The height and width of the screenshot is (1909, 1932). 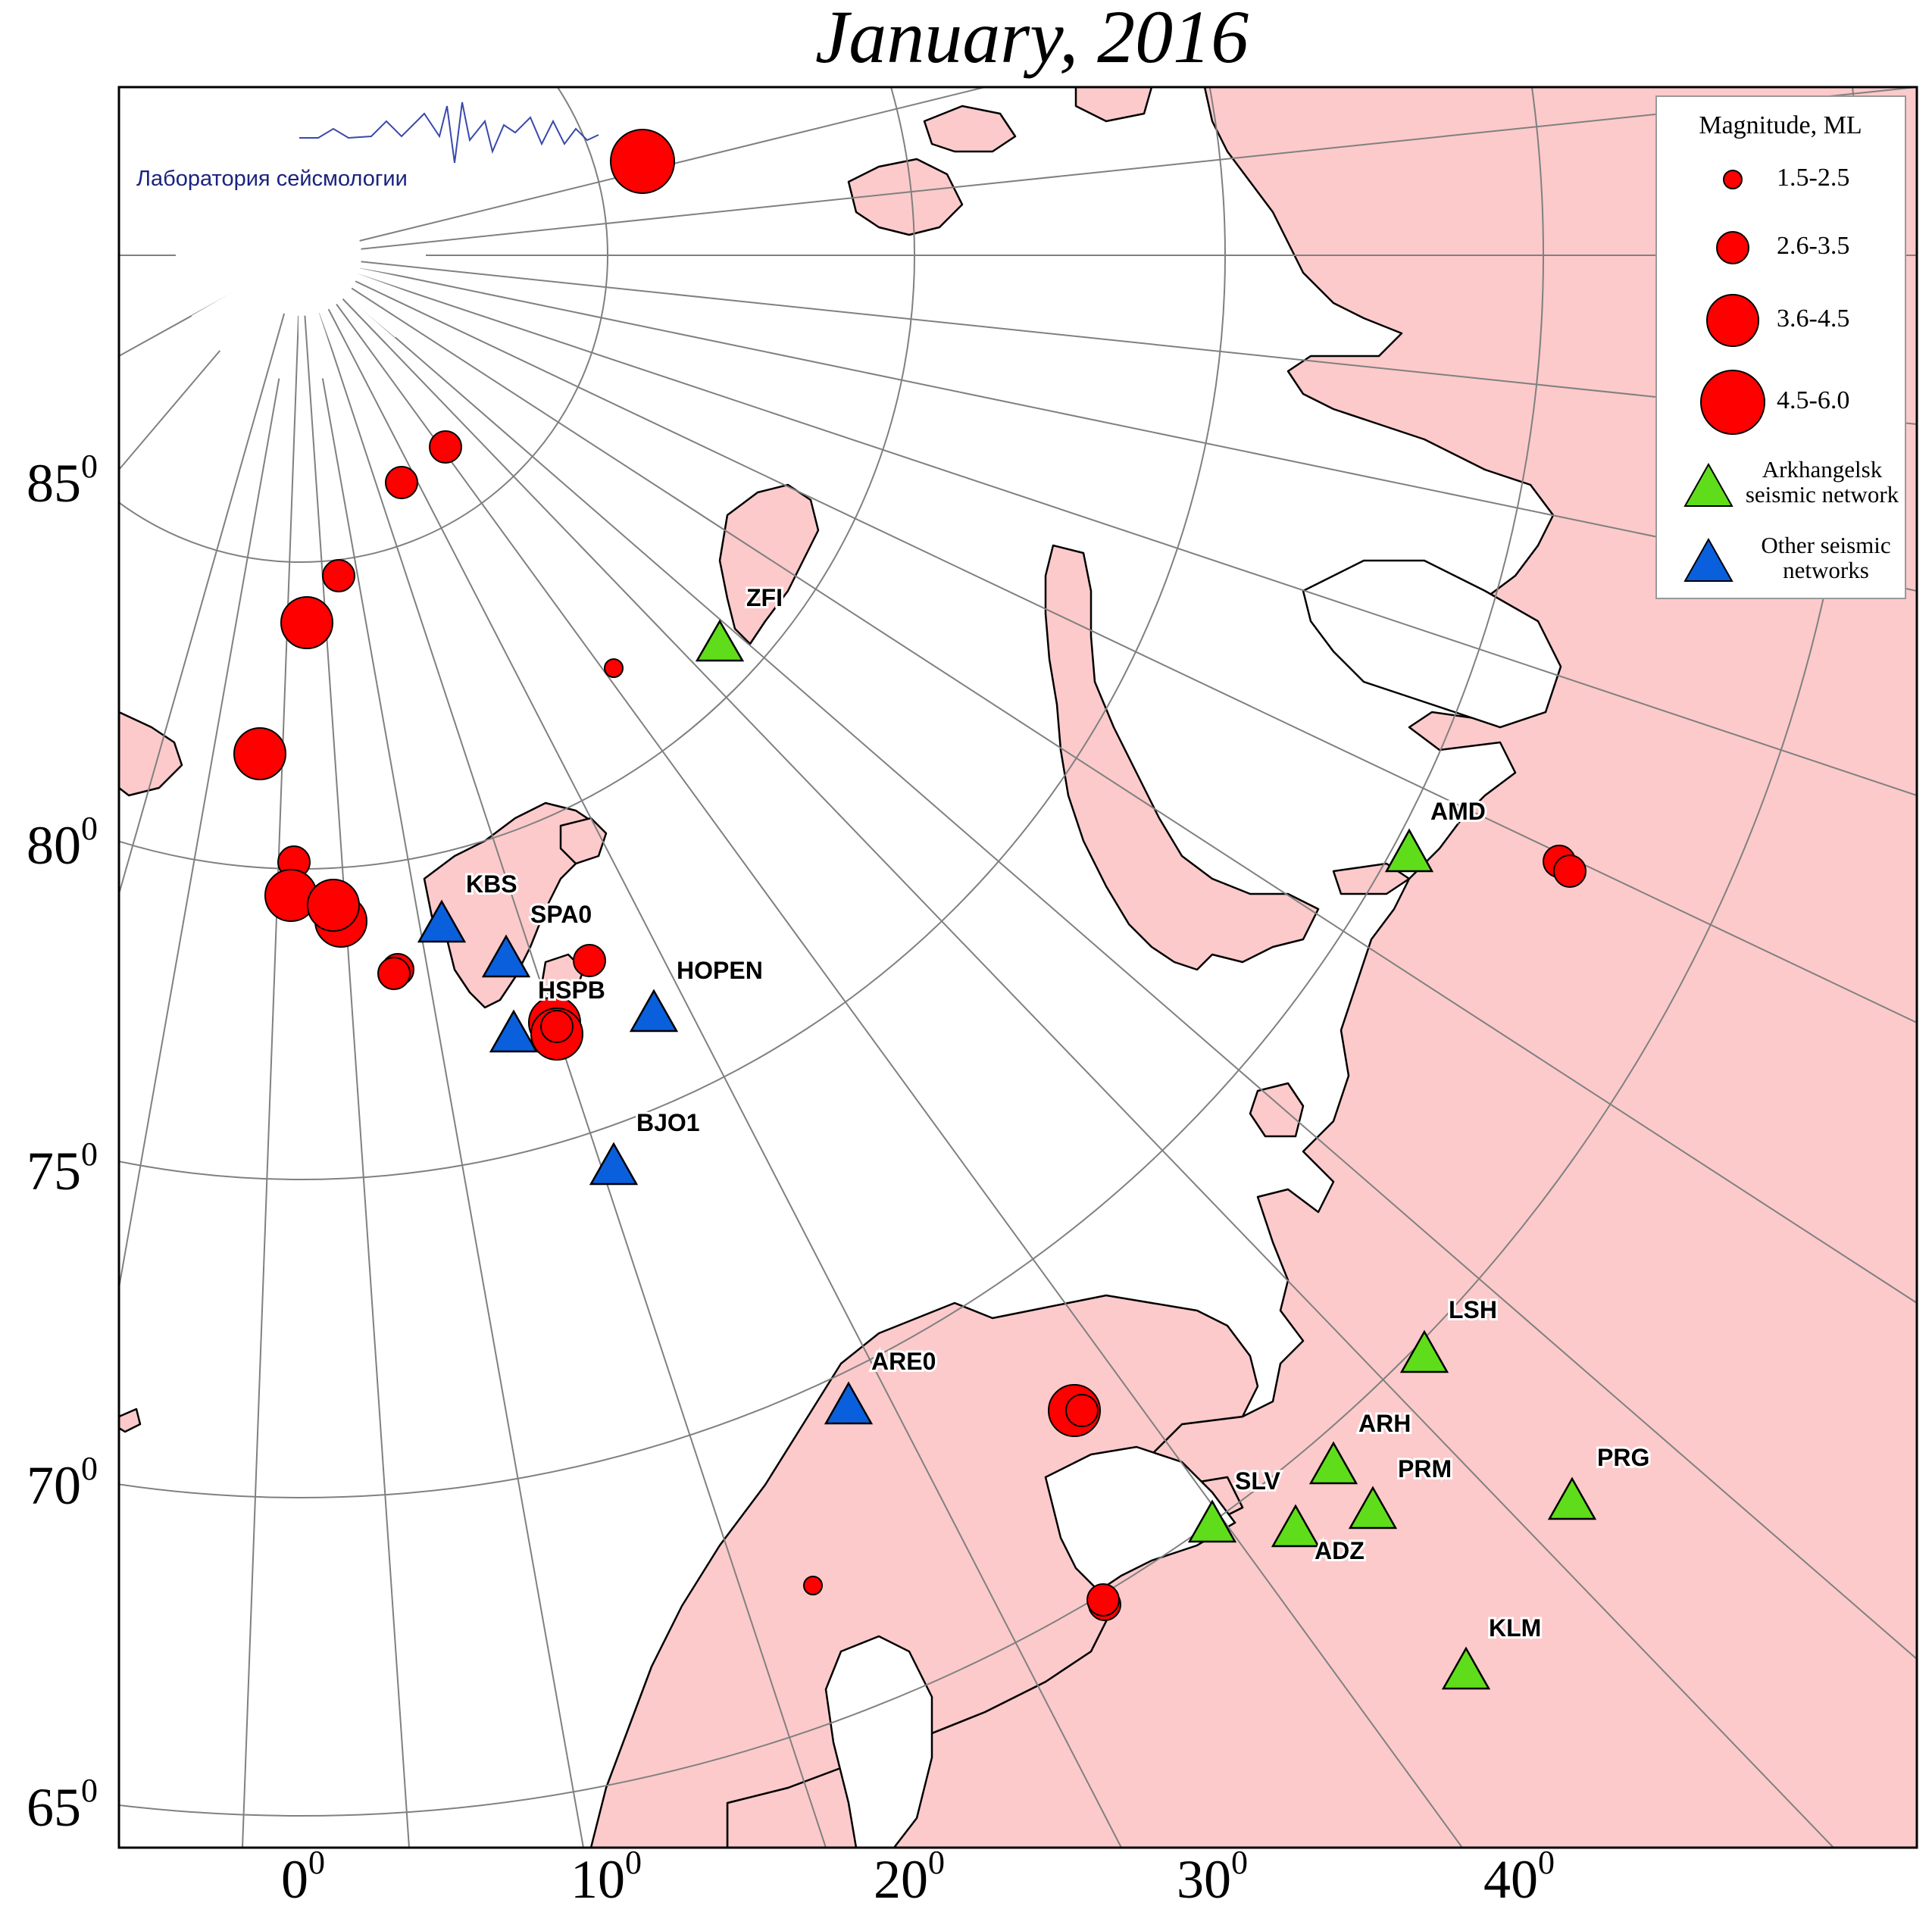 I want to click on station-label: LSH, so click(x=1473, y=1309).